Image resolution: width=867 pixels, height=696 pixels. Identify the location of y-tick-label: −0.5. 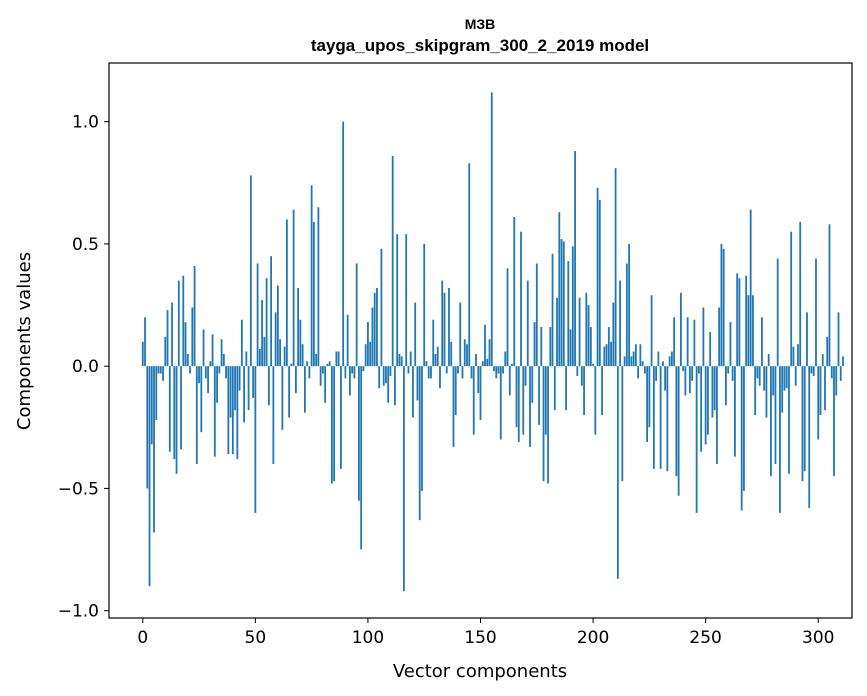
(78, 489).